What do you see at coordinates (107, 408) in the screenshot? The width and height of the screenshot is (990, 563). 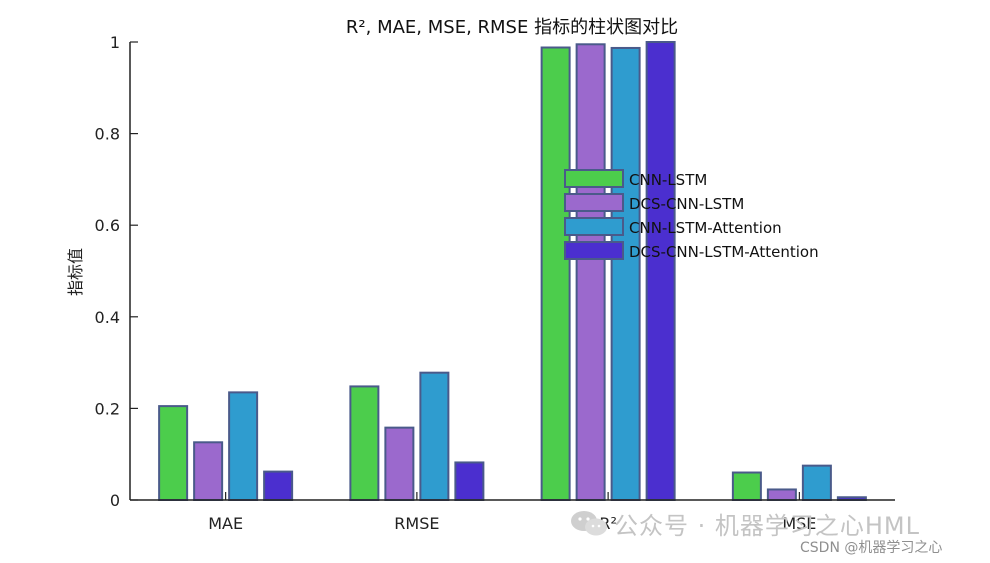 I see `y-tick-label: 0.2` at bounding box center [107, 408].